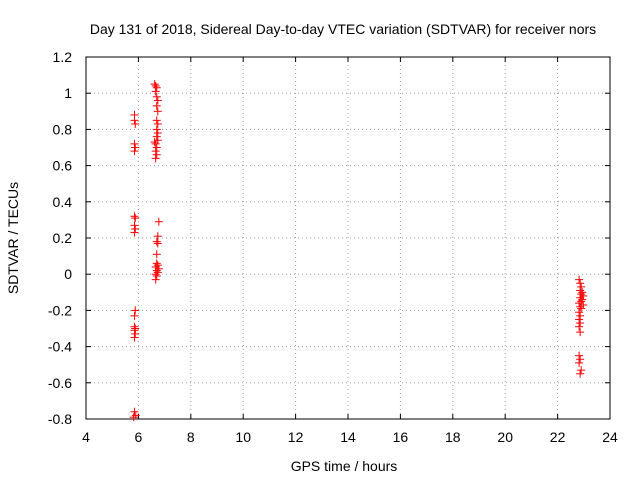 This screenshot has width=640, height=480. What do you see at coordinates (610, 437) in the screenshot?
I see `x-tick-label: 24` at bounding box center [610, 437].